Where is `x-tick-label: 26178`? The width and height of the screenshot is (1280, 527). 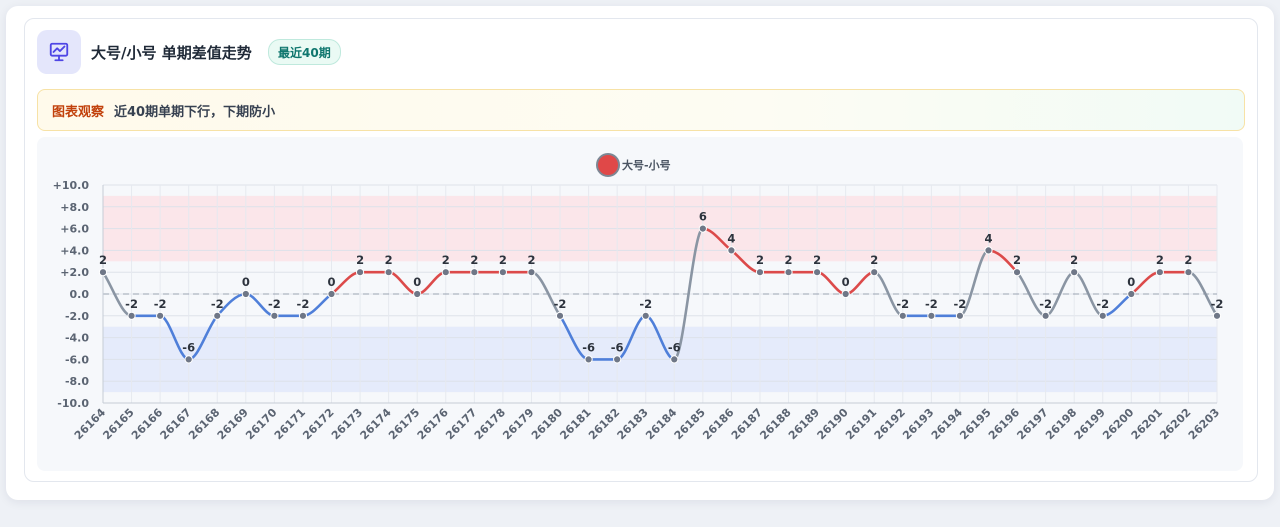
x-tick-label: 26178 is located at coordinates (490, 424).